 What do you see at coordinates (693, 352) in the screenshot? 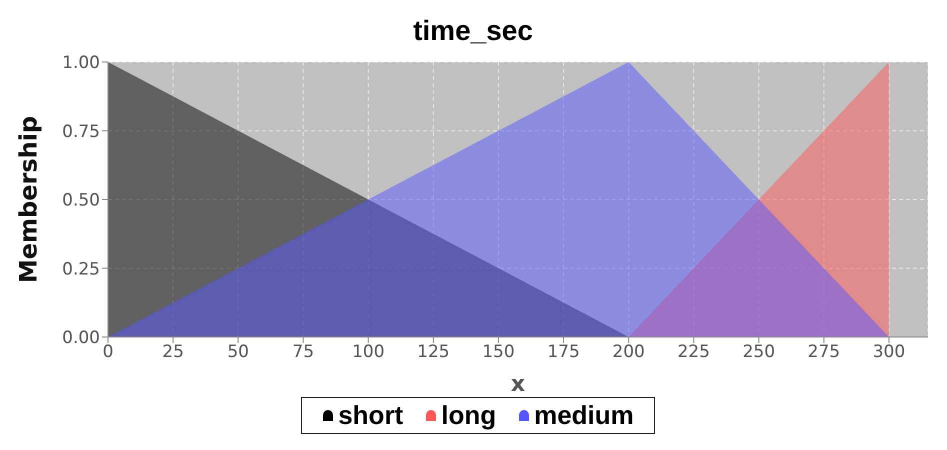
I see `x-tick-label: 225` at bounding box center [693, 352].